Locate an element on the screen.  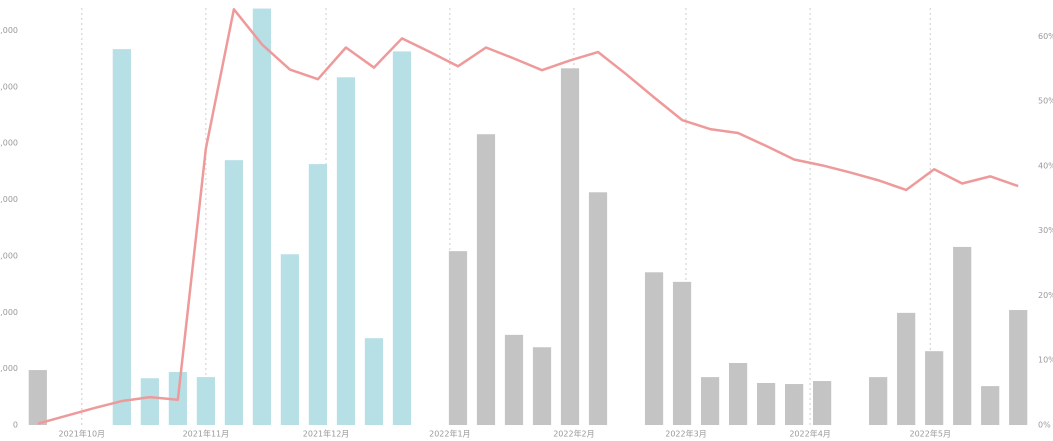
y2-tick-label: 60% is located at coordinates (1045, 36).